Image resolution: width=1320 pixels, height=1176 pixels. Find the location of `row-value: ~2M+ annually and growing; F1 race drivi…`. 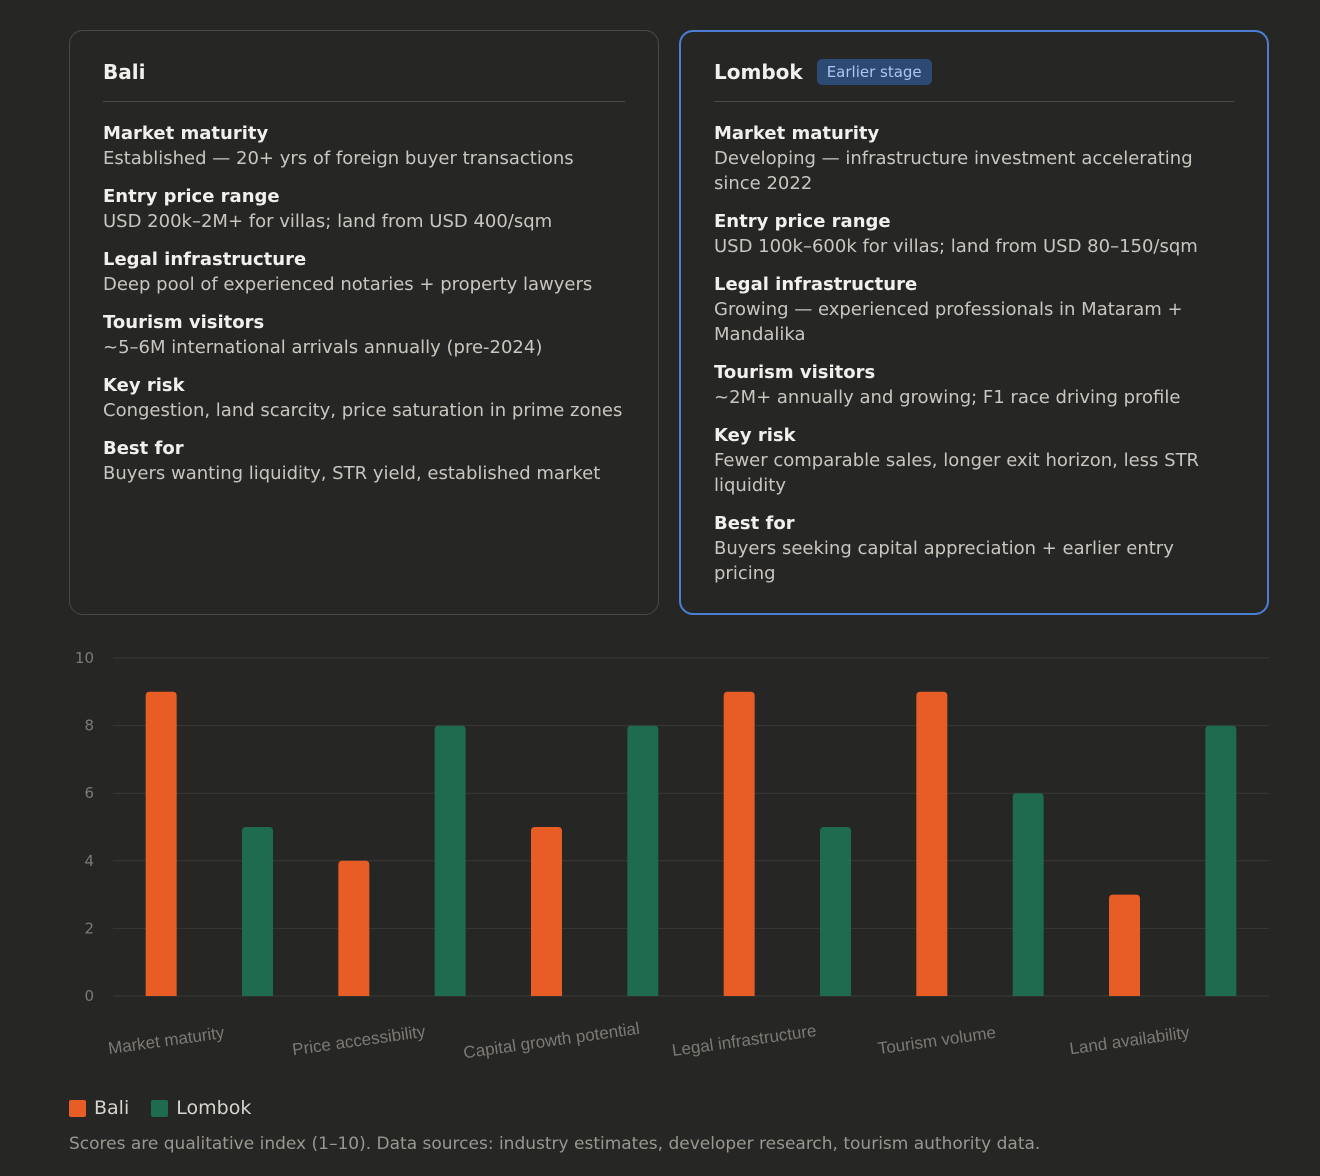

row-value: ~2M+ annually and growing; F1 race drivi… is located at coordinates (947, 397).